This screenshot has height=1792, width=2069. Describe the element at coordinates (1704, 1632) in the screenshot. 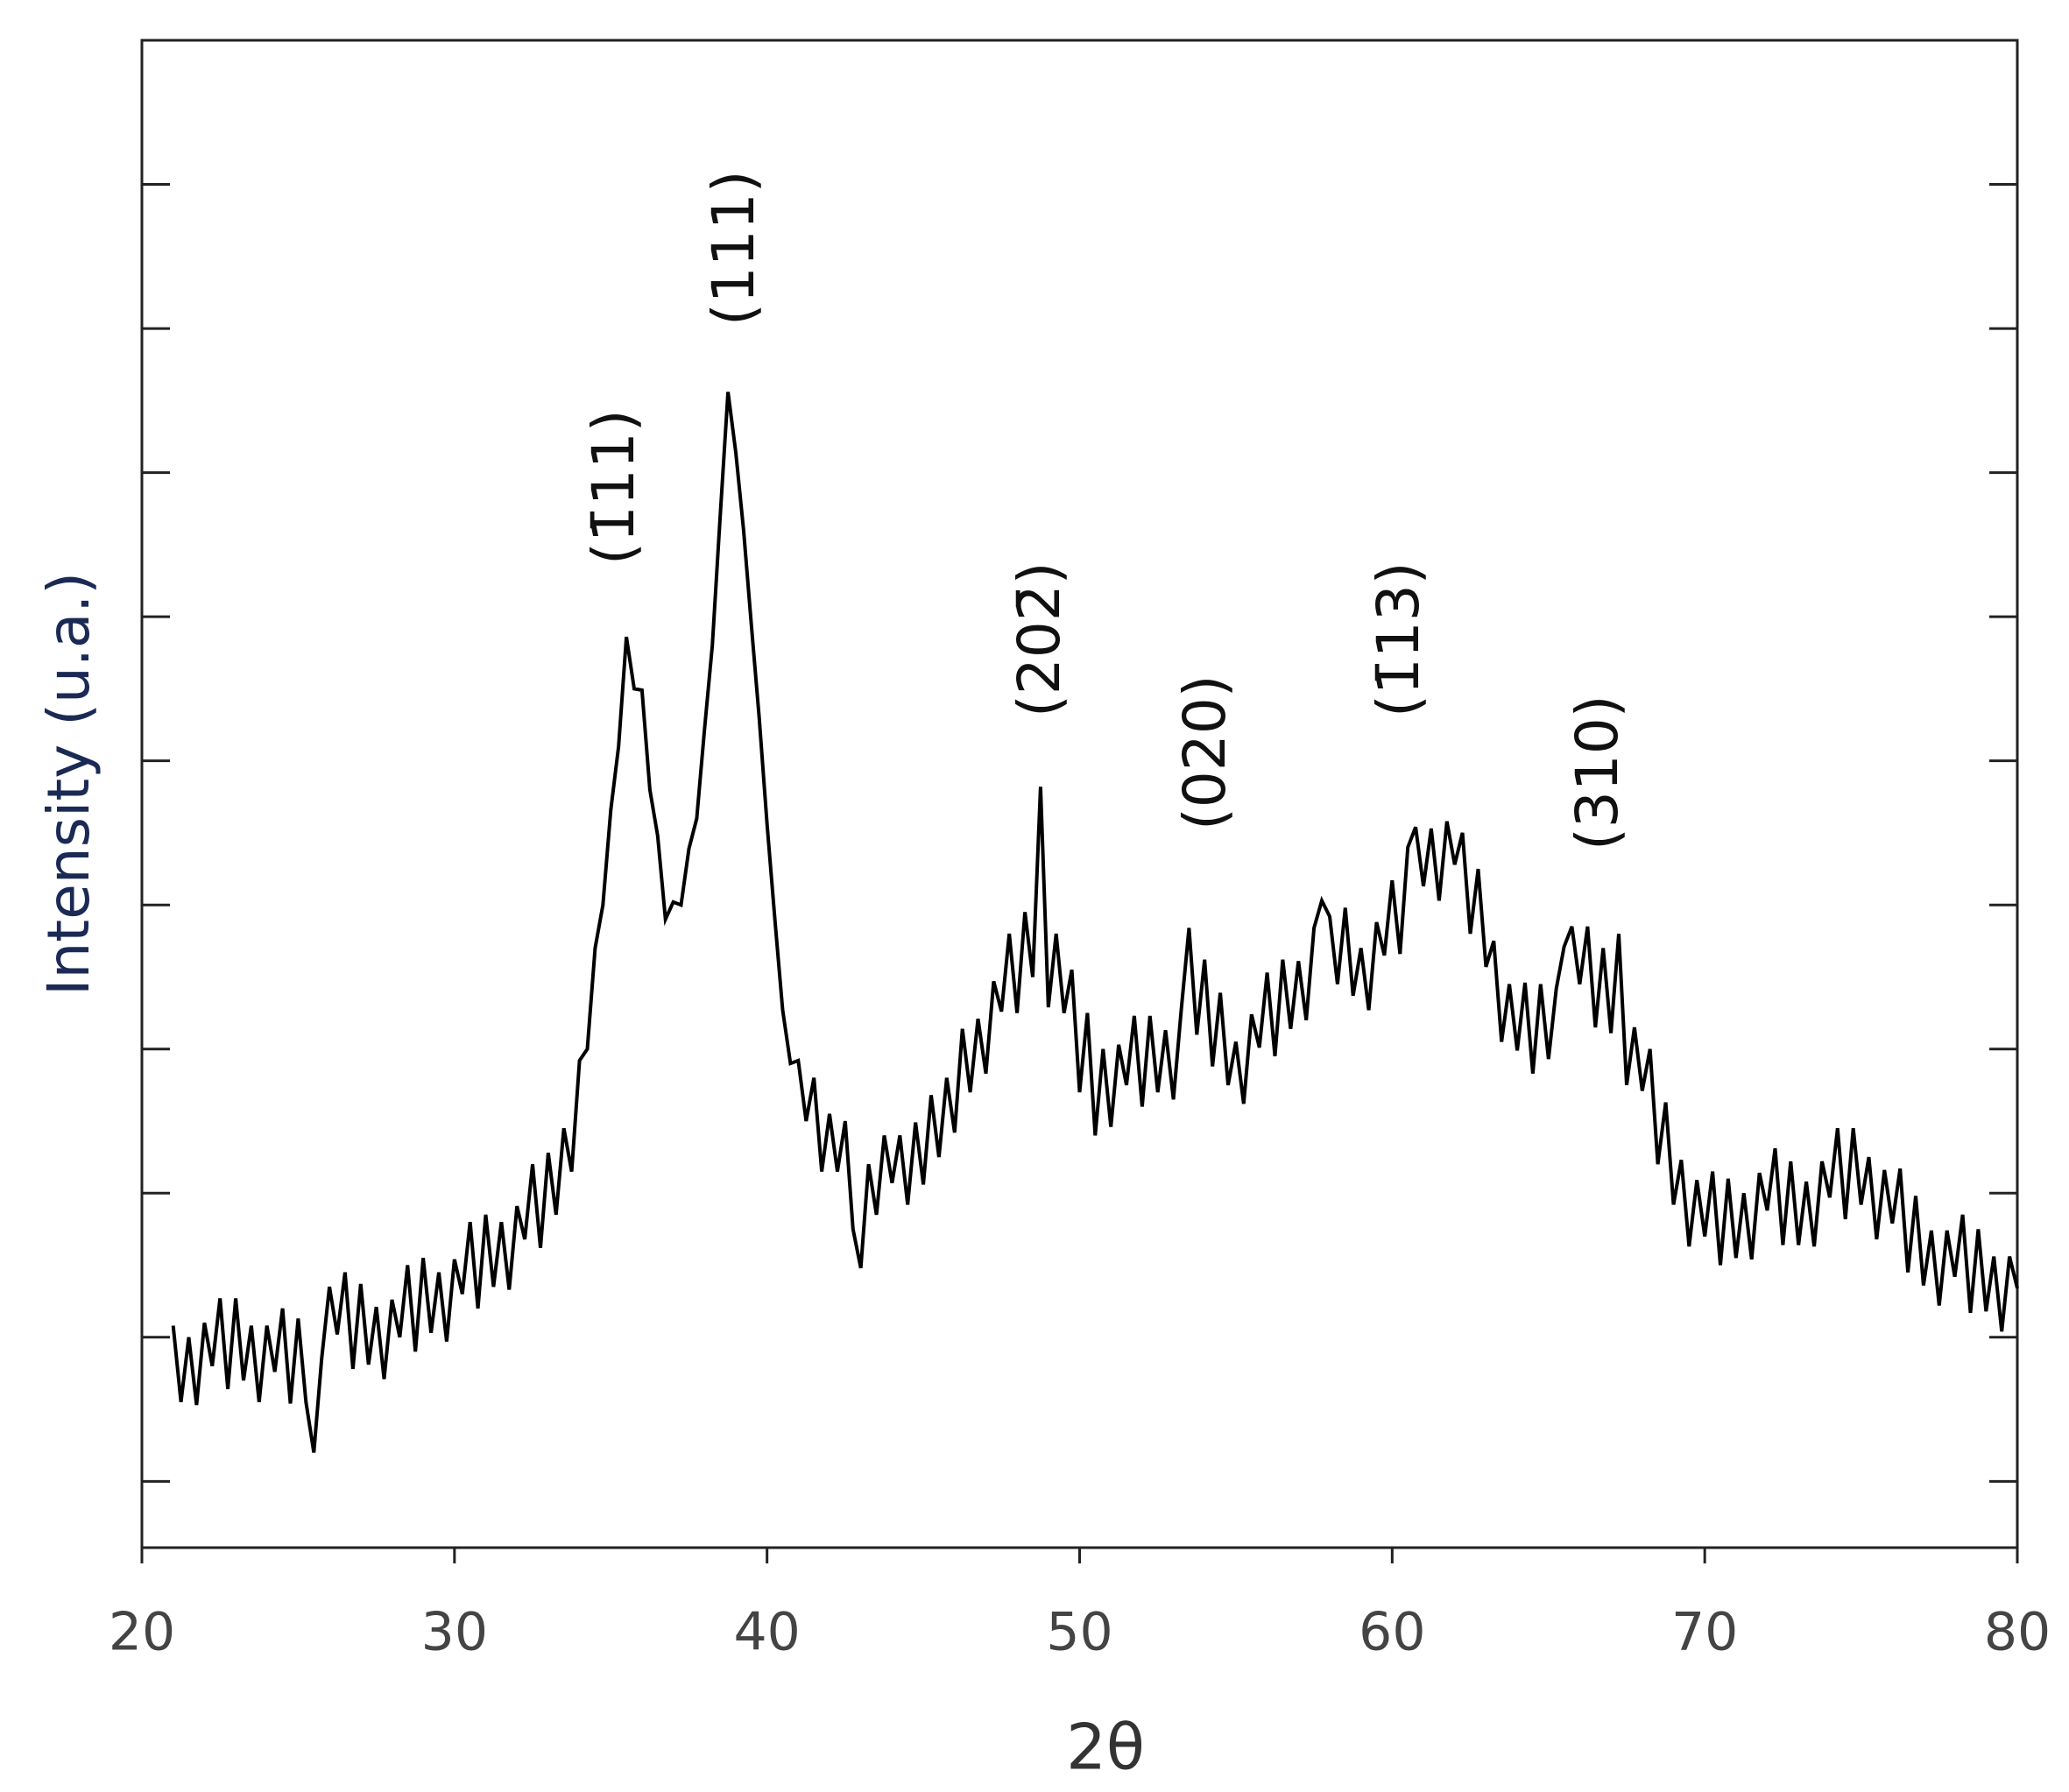

I see `x-tick-label: 70` at that location.